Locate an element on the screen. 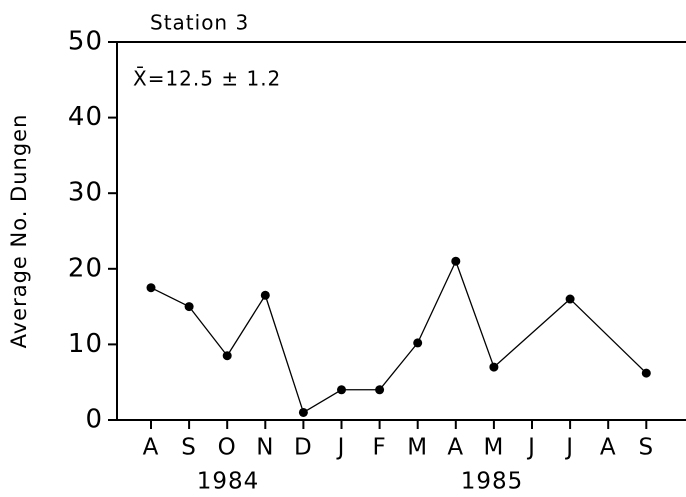 This screenshot has height=497, width=686. x-group-label: 1984 is located at coordinates (228, 482).